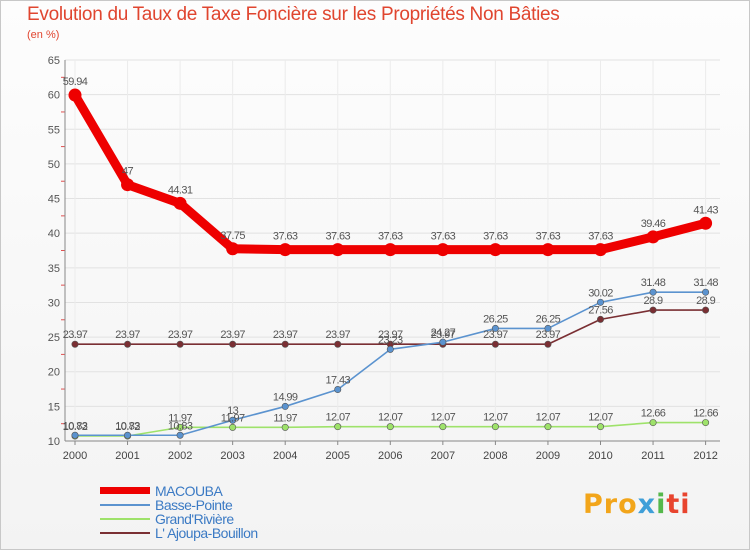 This screenshot has height=550, width=750. Describe the element at coordinates (495, 335) in the screenshot. I see `data-label-l-ajoupa-bouillon-2008: 23.97` at that location.